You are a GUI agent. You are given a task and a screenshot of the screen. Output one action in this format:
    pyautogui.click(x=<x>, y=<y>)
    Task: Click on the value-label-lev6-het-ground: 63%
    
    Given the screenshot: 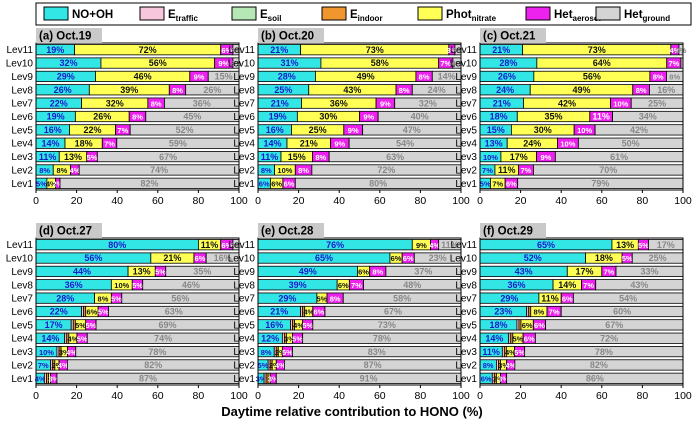 What is the action you would take?
    pyautogui.click(x=174, y=312)
    